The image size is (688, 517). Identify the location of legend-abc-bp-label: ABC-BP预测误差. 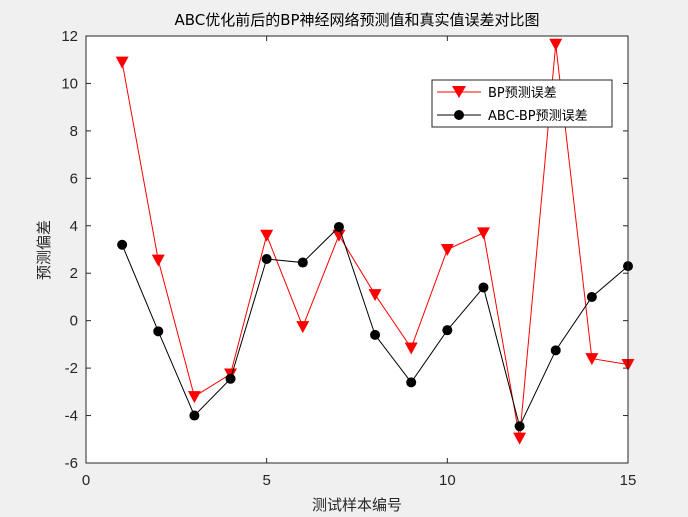
(538, 116).